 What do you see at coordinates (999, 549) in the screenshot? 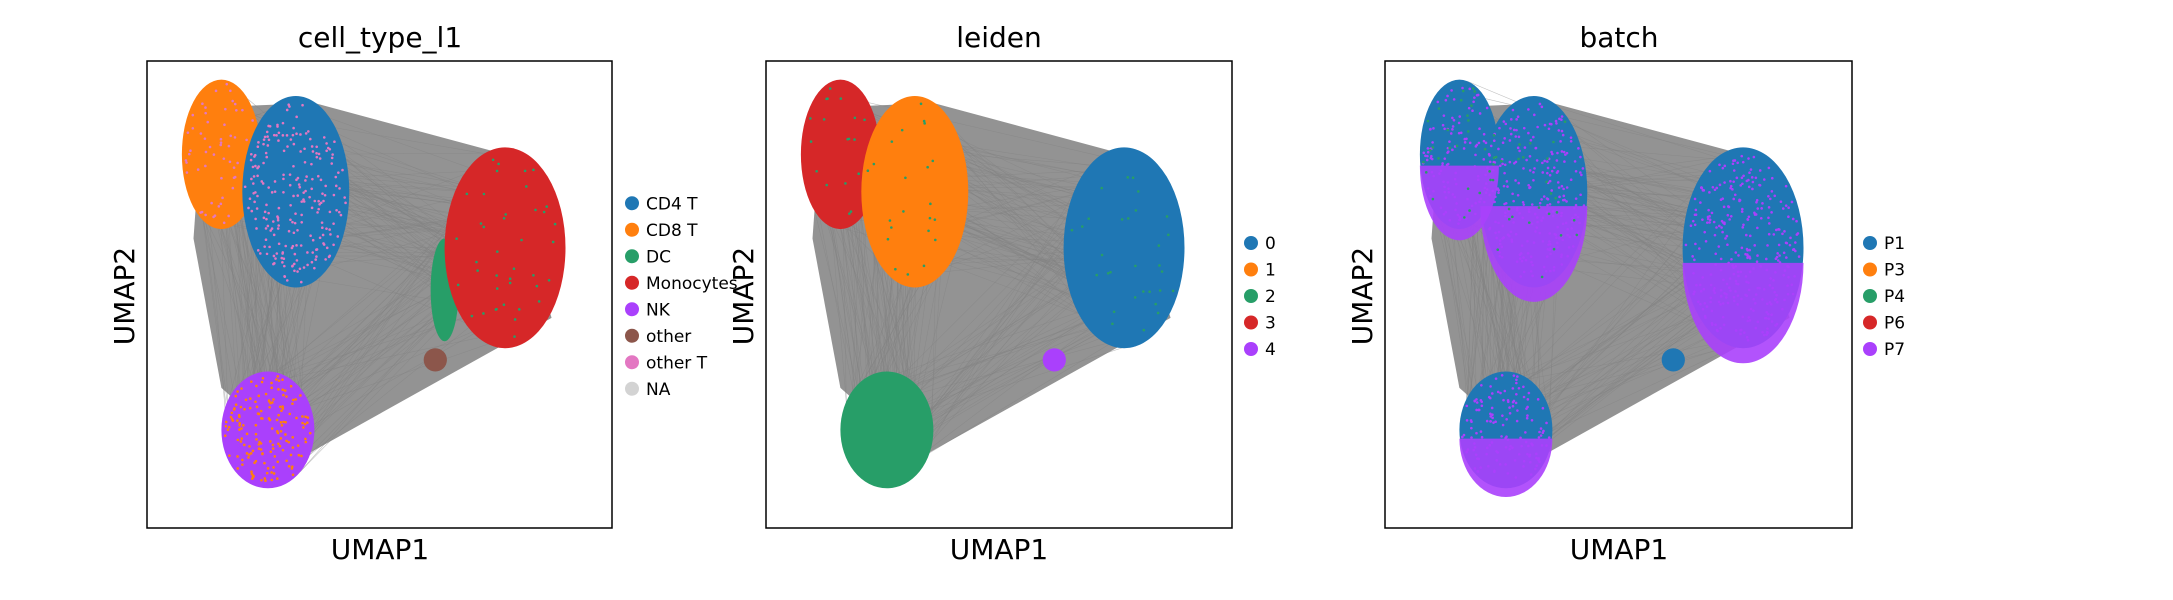
I see `x-axis-label: UMAP1` at bounding box center [999, 549].